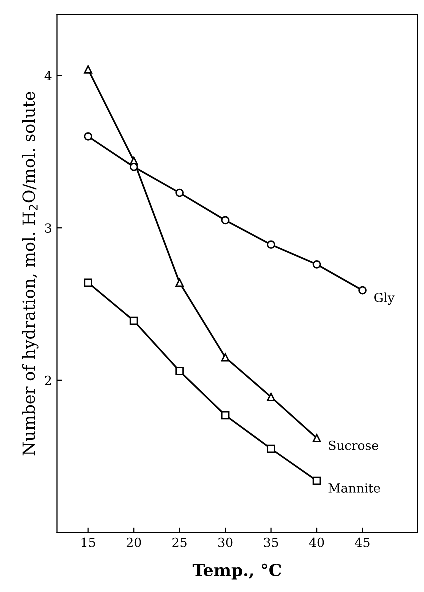 The width and height of the screenshot is (424, 592). What do you see at coordinates (48, 381) in the screenshot?
I see `y-tick-label: 2` at bounding box center [48, 381].